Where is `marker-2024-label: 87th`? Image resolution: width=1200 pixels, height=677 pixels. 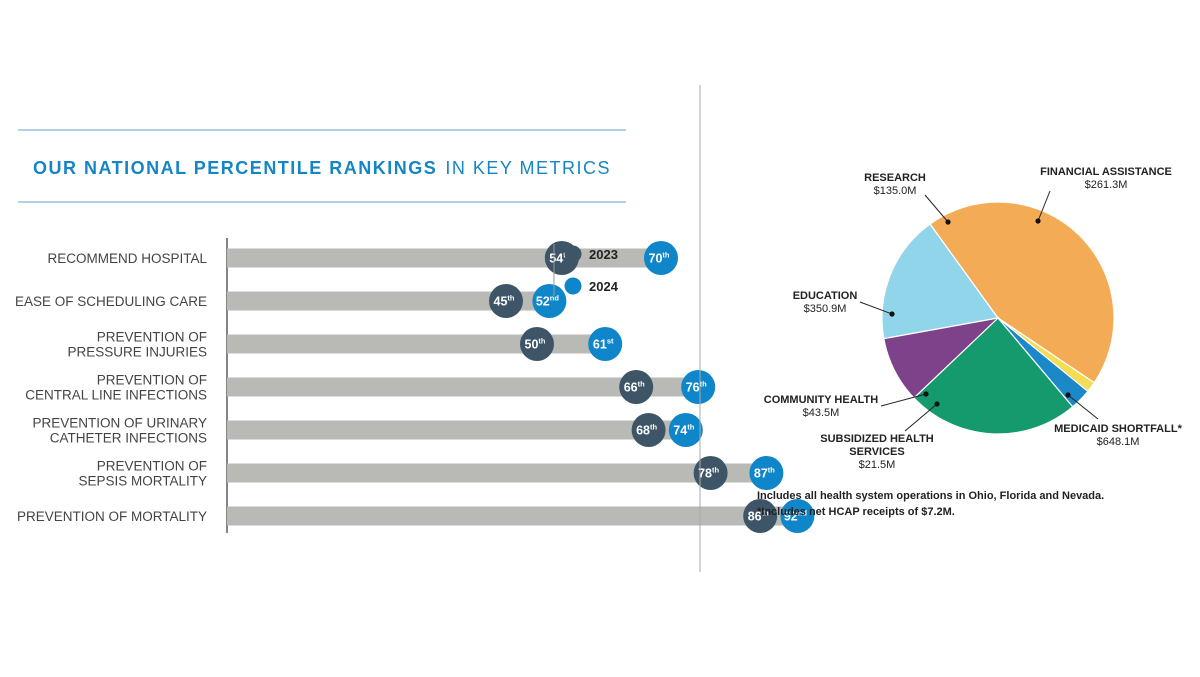
marker-2024-label: 87th is located at coordinates (764, 473).